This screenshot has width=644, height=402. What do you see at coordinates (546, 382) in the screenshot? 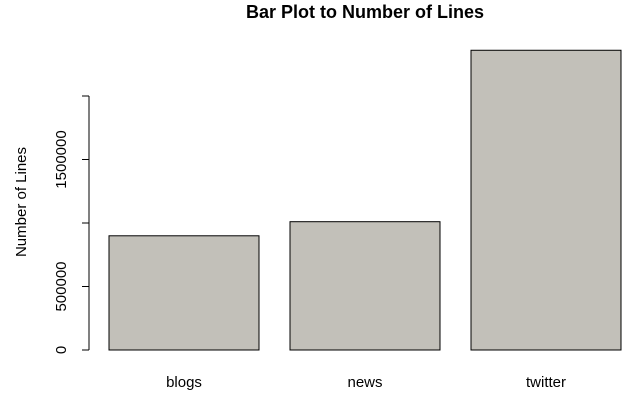
I see `x-tick-label: twitter` at bounding box center [546, 382].